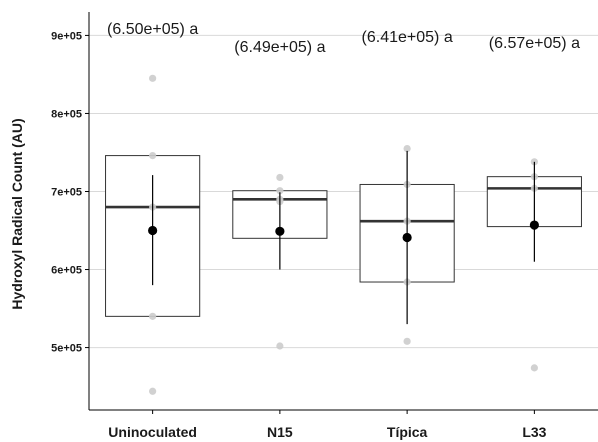 The height and width of the screenshot is (442, 598). What do you see at coordinates (327, 425) in the screenshot?
I see `x-tick-labels: Uninoculated N15 Típica L33` at bounding box center [327, 425].